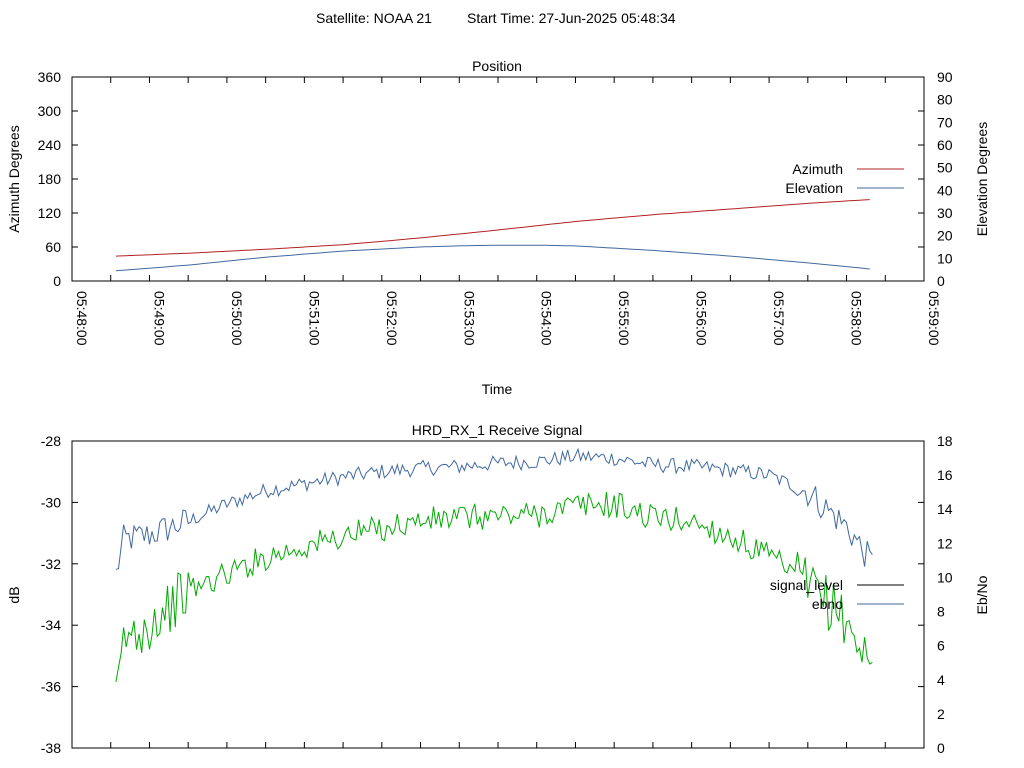  Describe the element at coordinates (624, 318) in the screenshot. I see `x-tick-label: 05:55:00` at that location.